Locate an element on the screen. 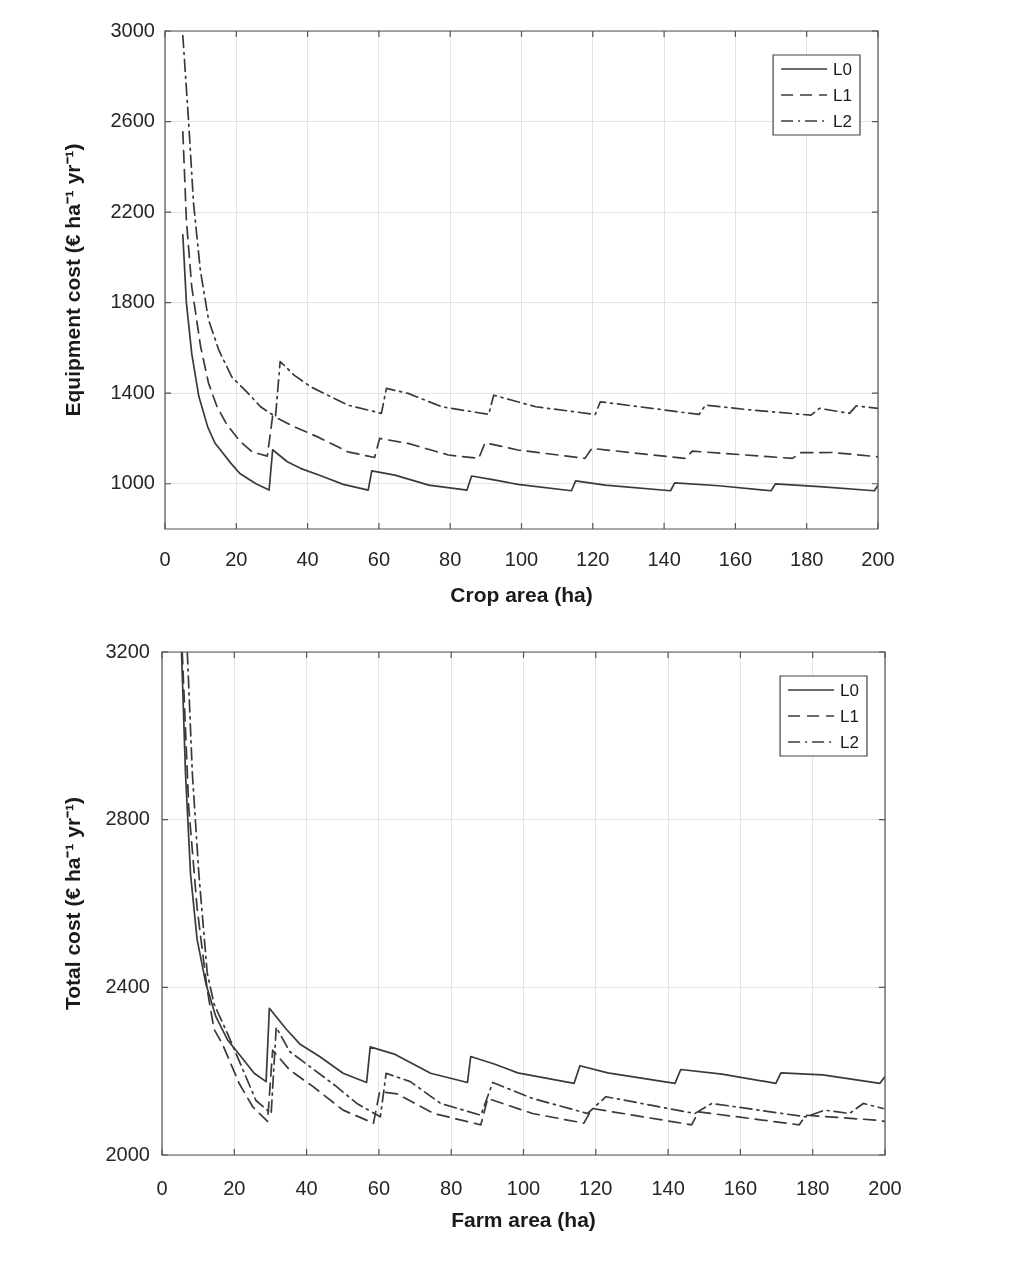 This screenshot has height=1264, width=1033. y-tick-label: 1400 is located at coordinates (132, 391).